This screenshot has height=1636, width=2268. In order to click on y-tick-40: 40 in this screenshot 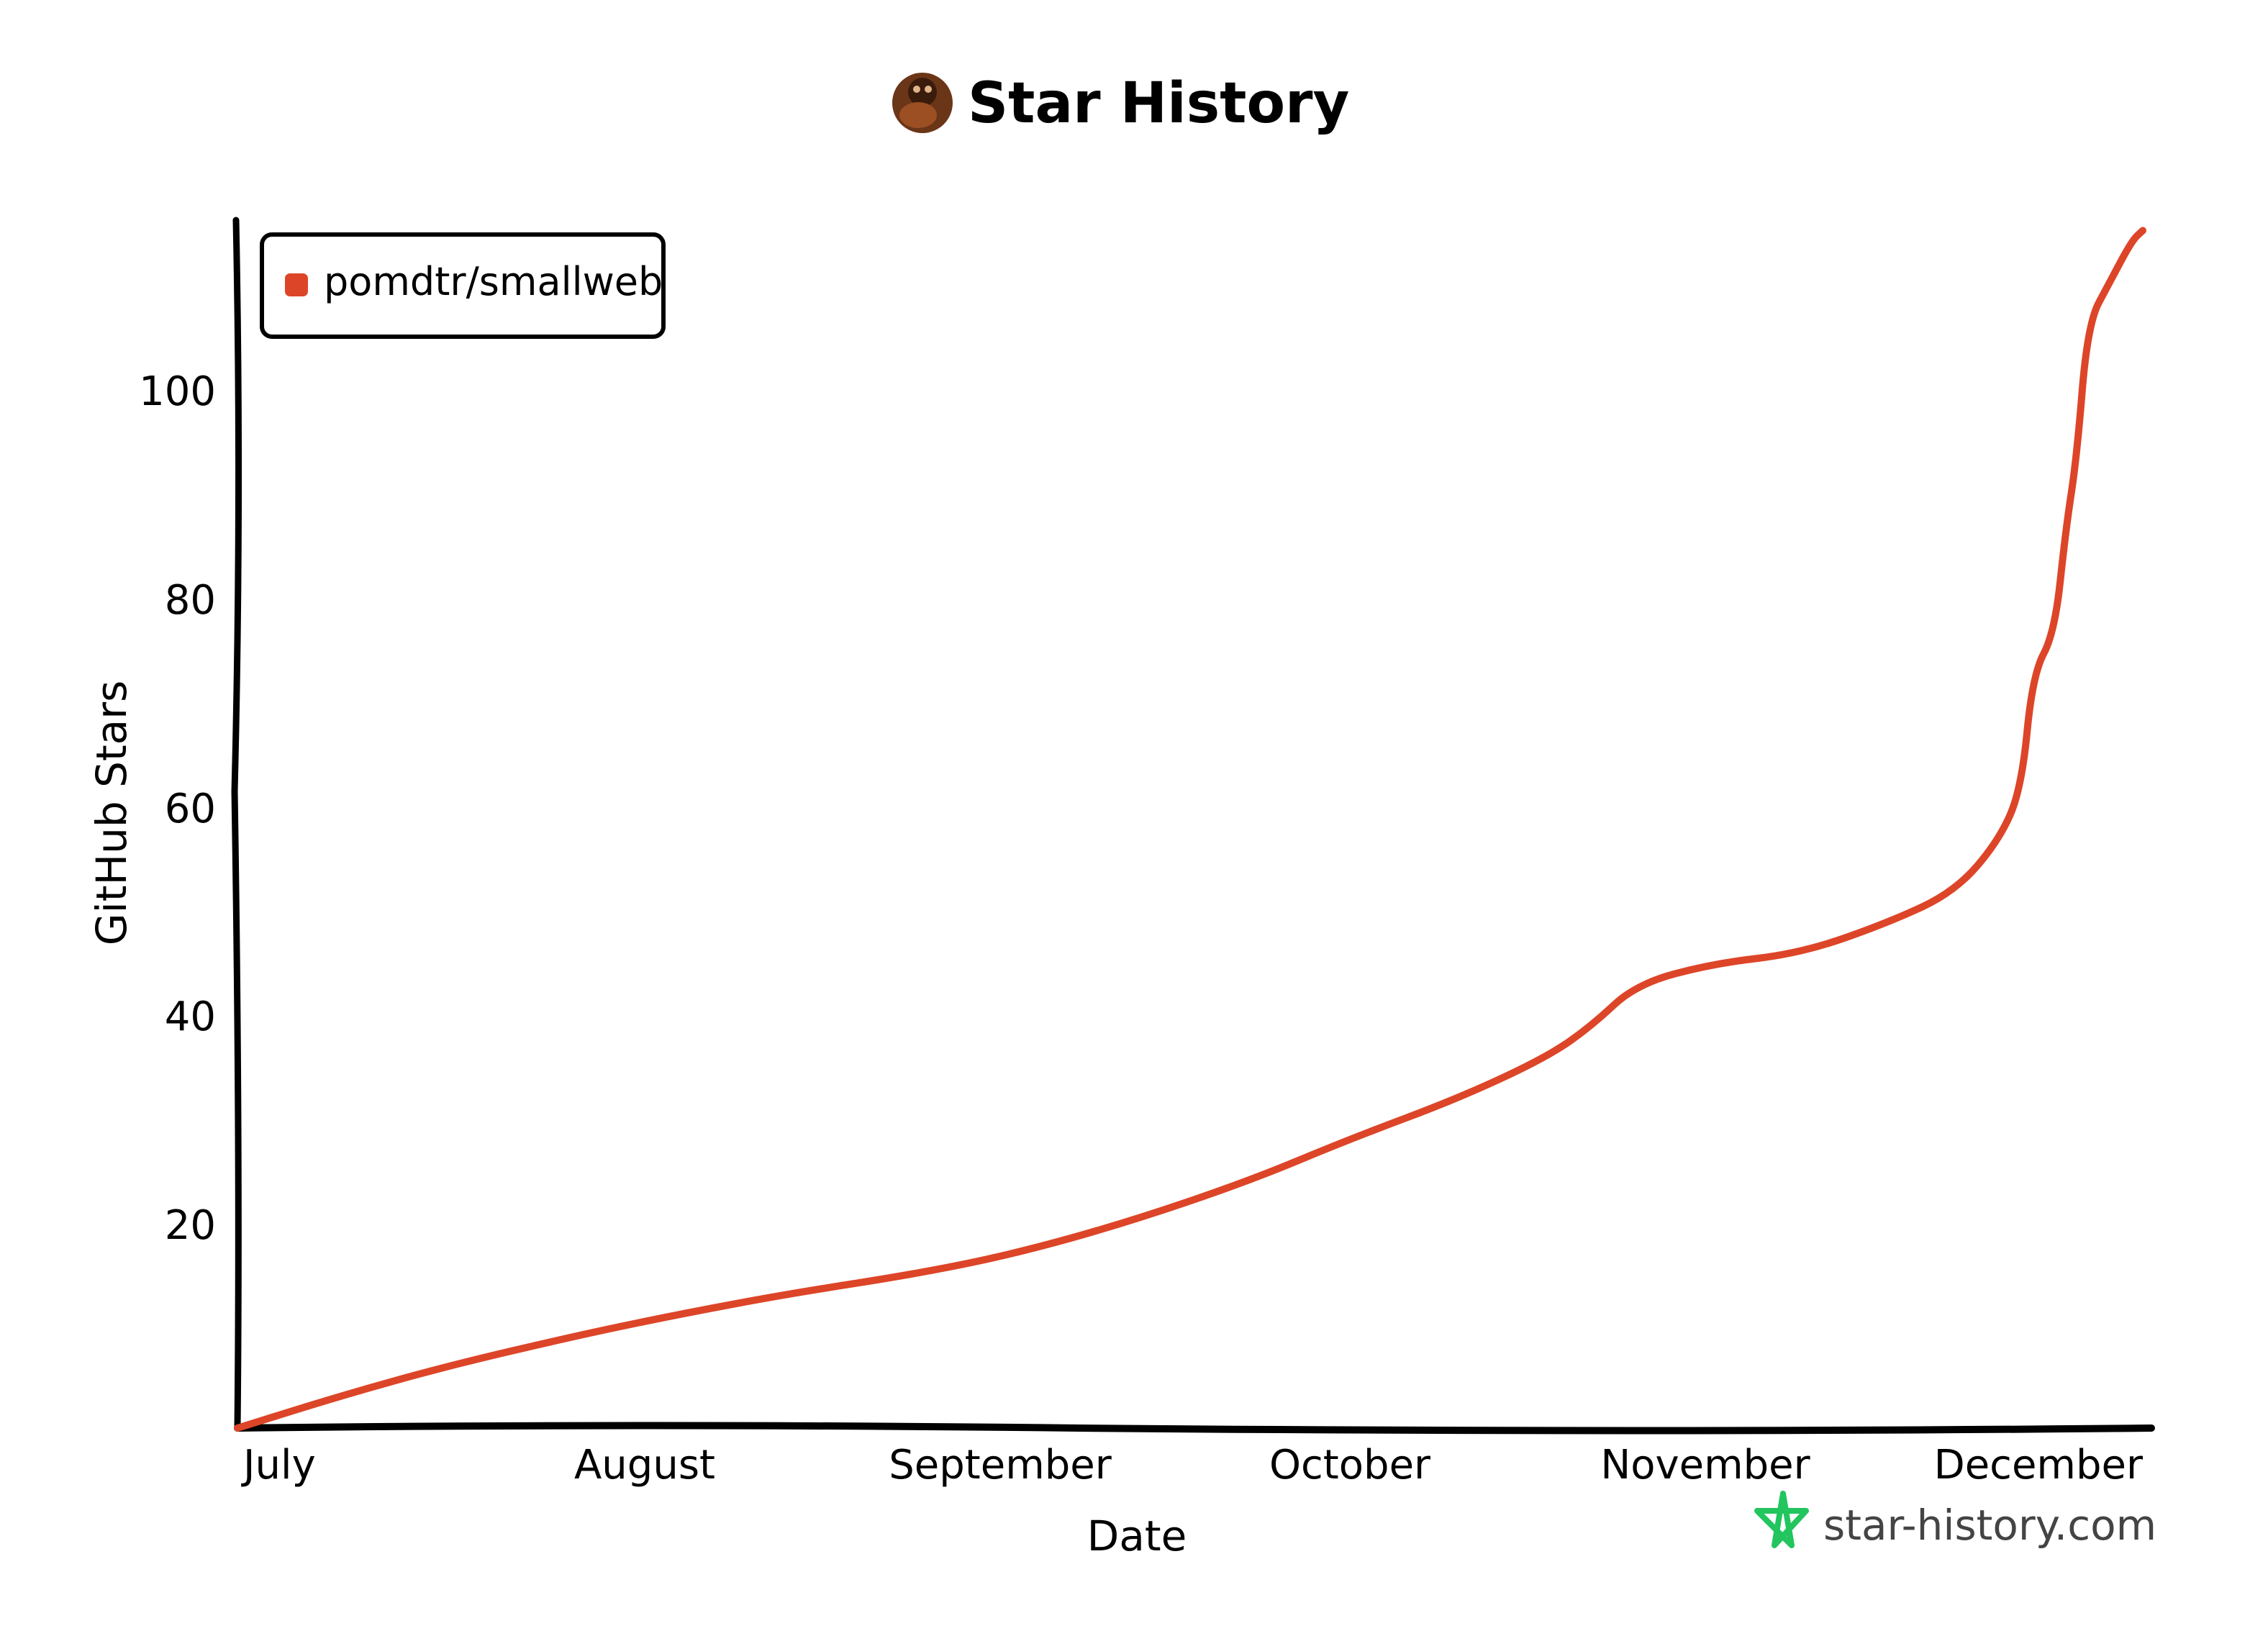, I will do `click(190, 1017)`.